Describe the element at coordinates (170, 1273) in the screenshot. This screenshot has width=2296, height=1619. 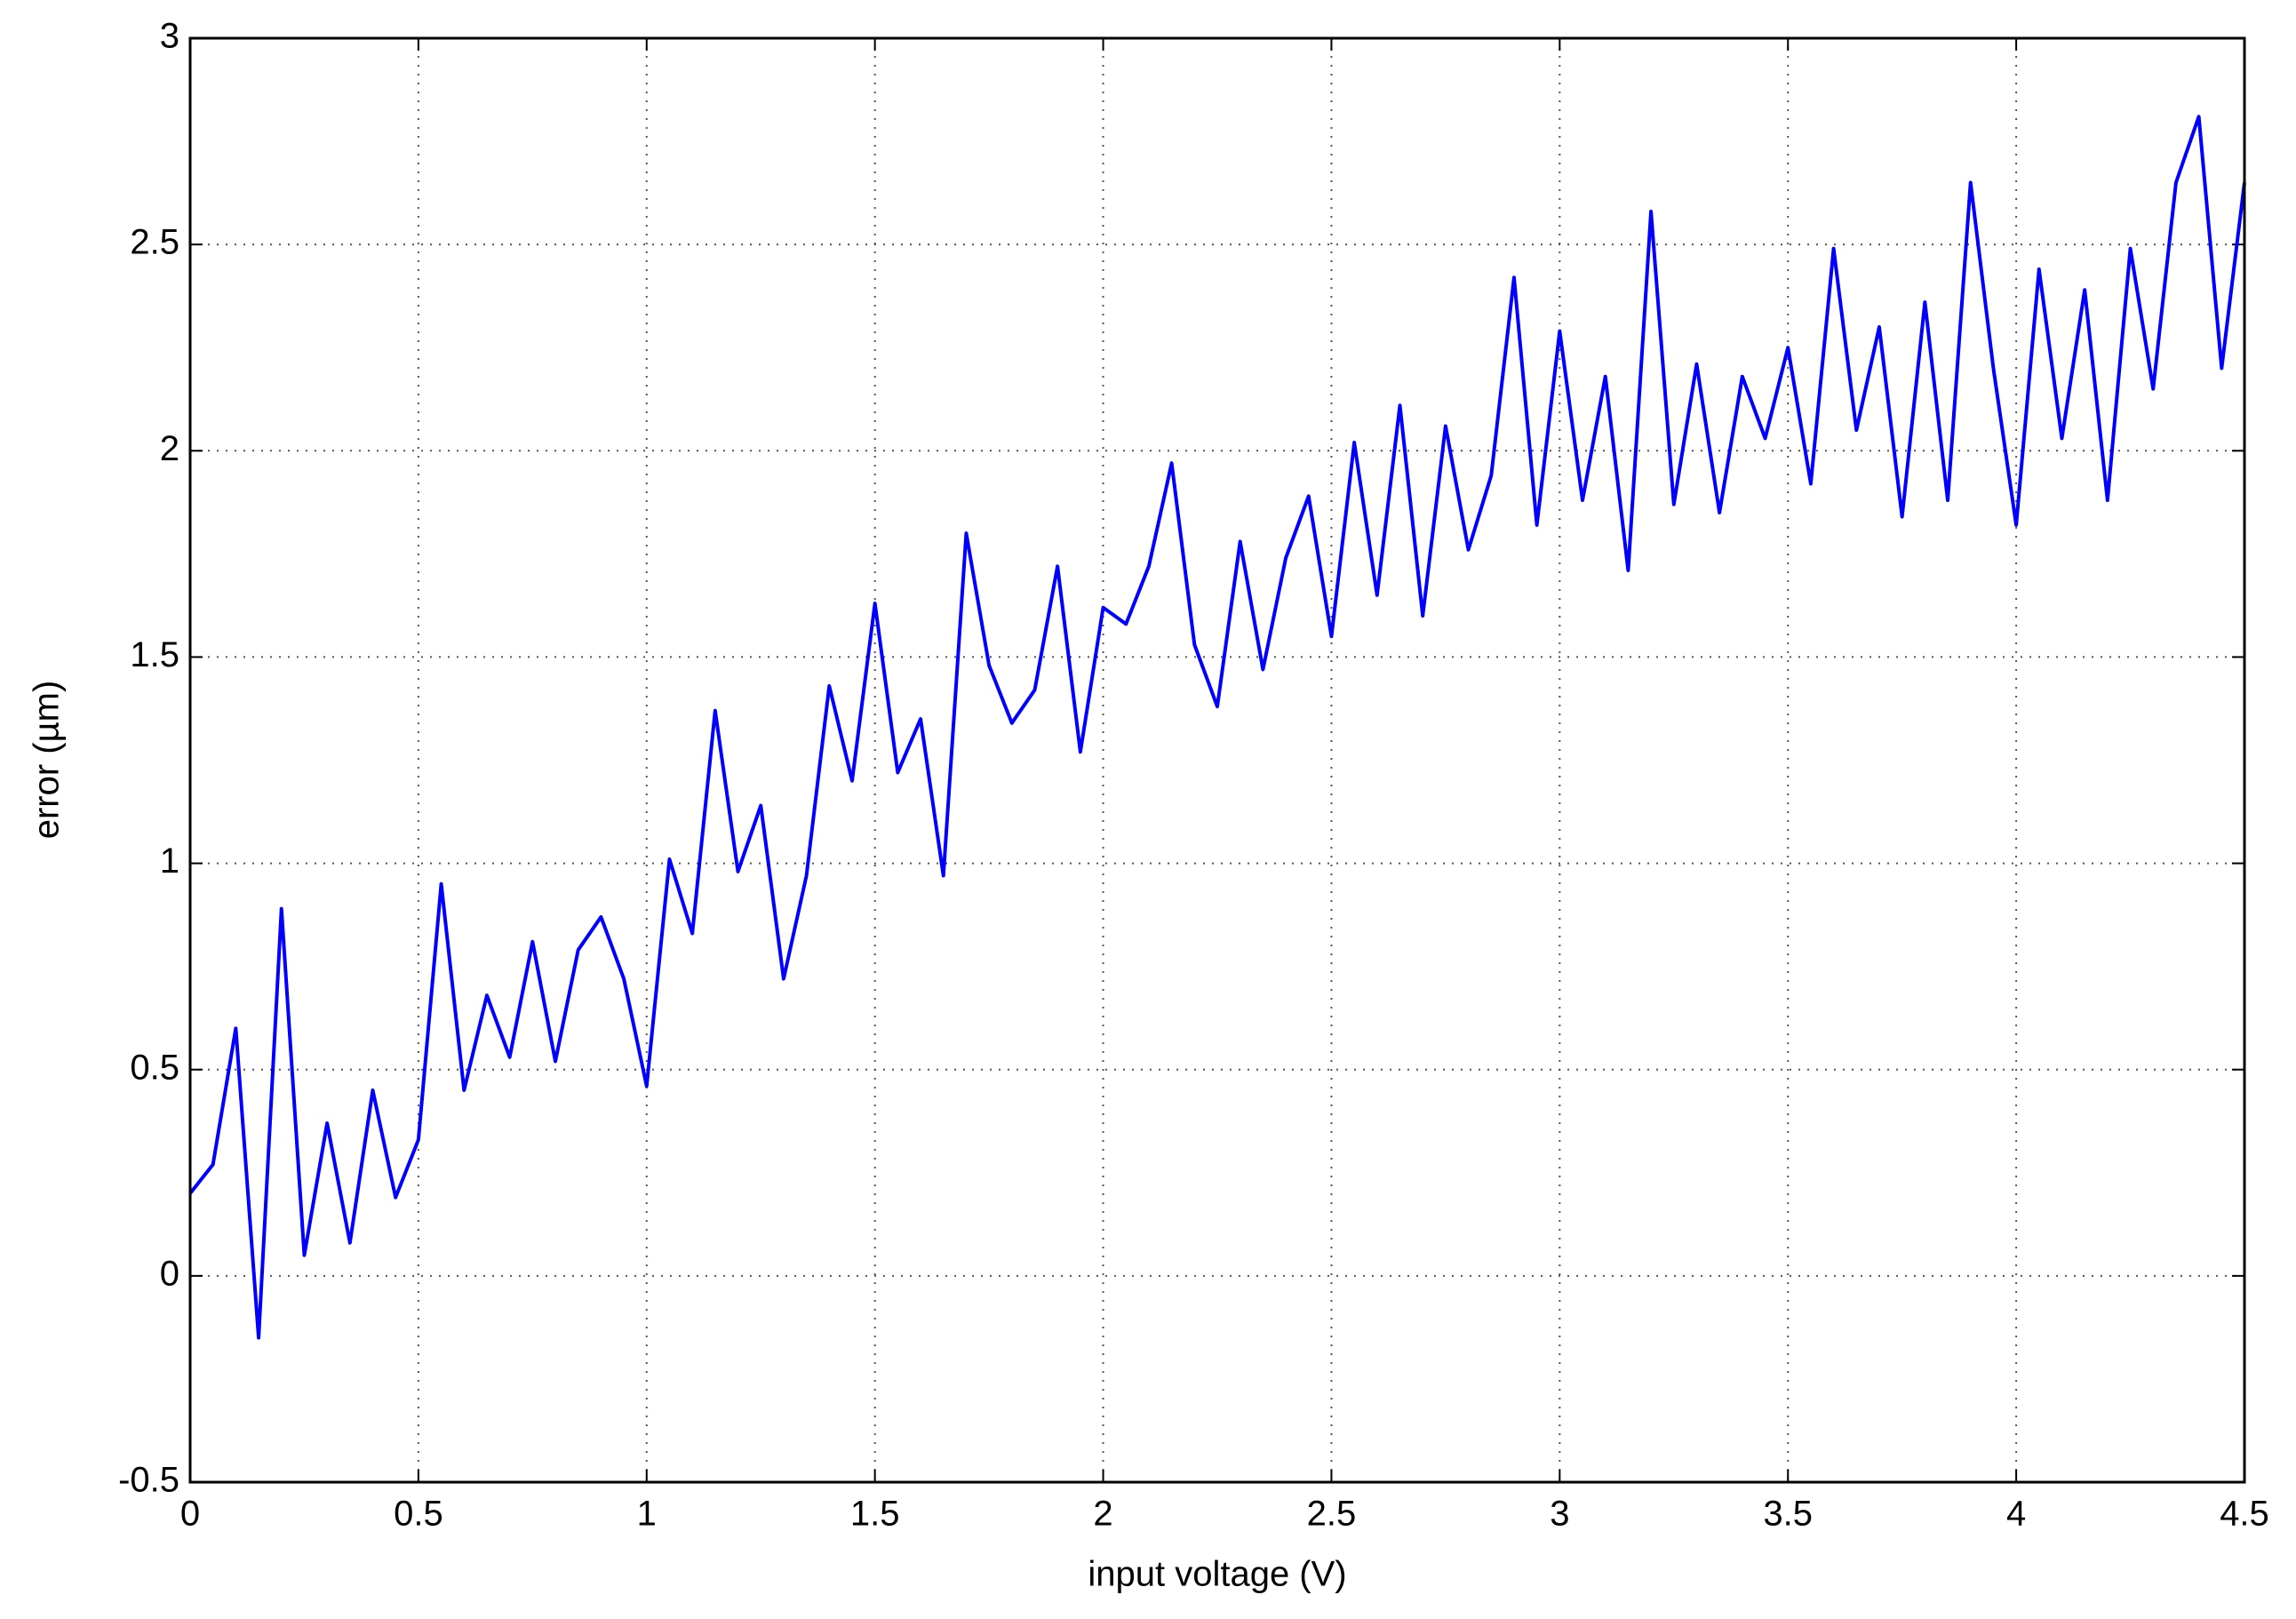
I see `y-tick-label: 0` at that location.